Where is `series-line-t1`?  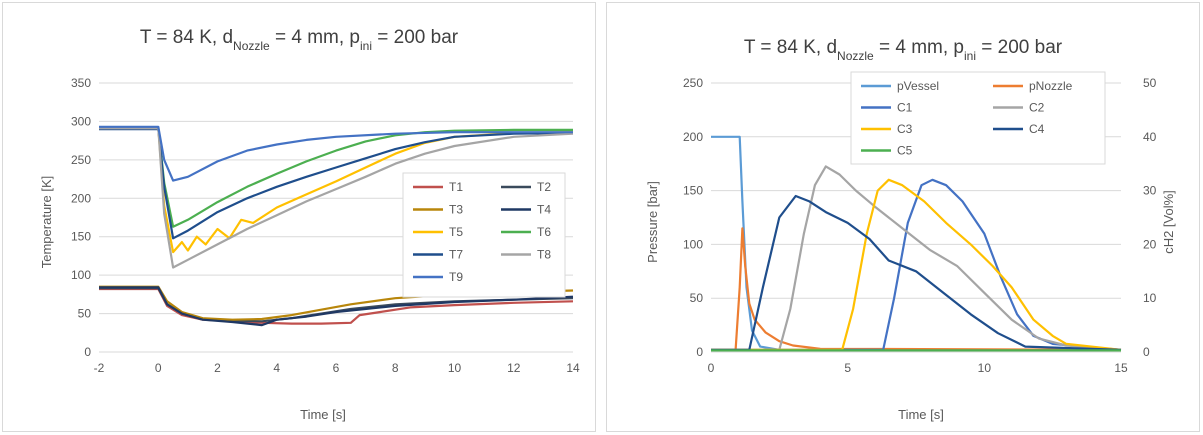
series-line-t1 is located at coordinates (336, 306).